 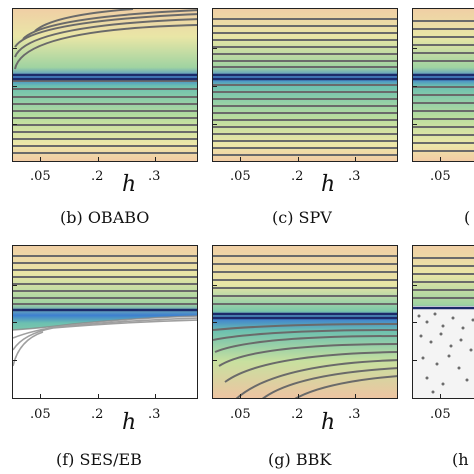 I want to click on panel-obabo, so click(x=105, y=85).